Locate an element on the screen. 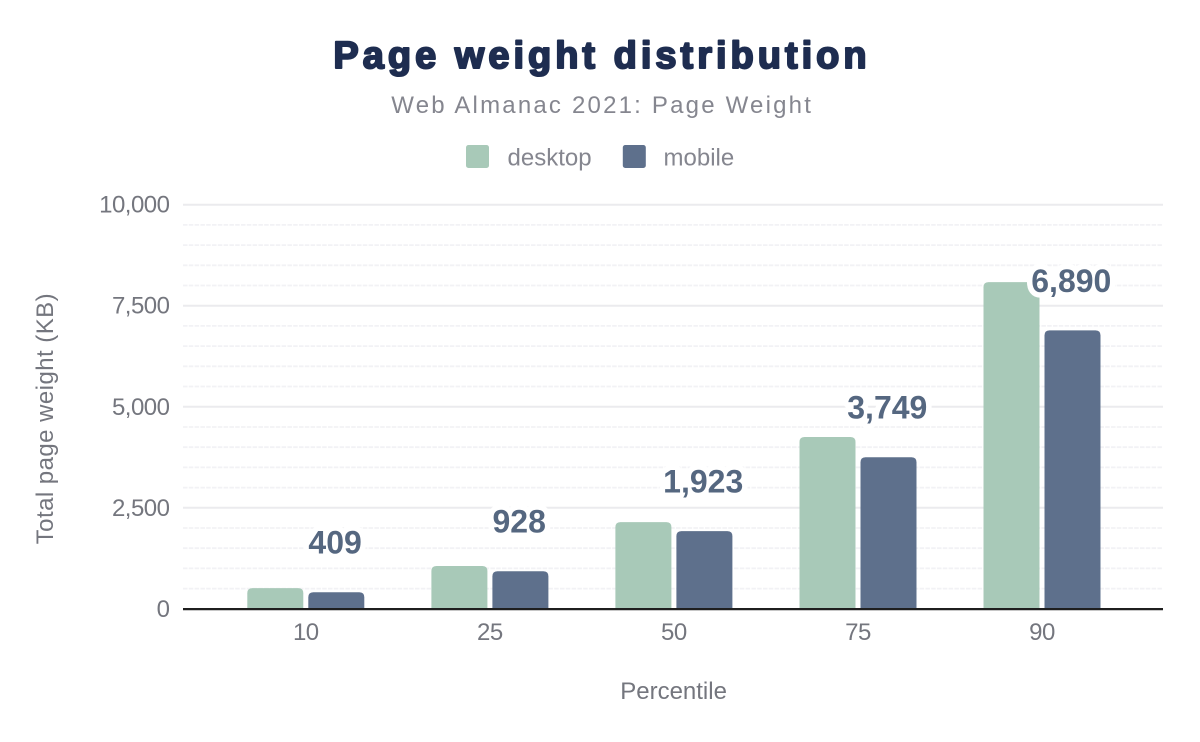 This screenshot has height=742, width=1200. svg-text: 5,000 is located at coordinates (141, 407).